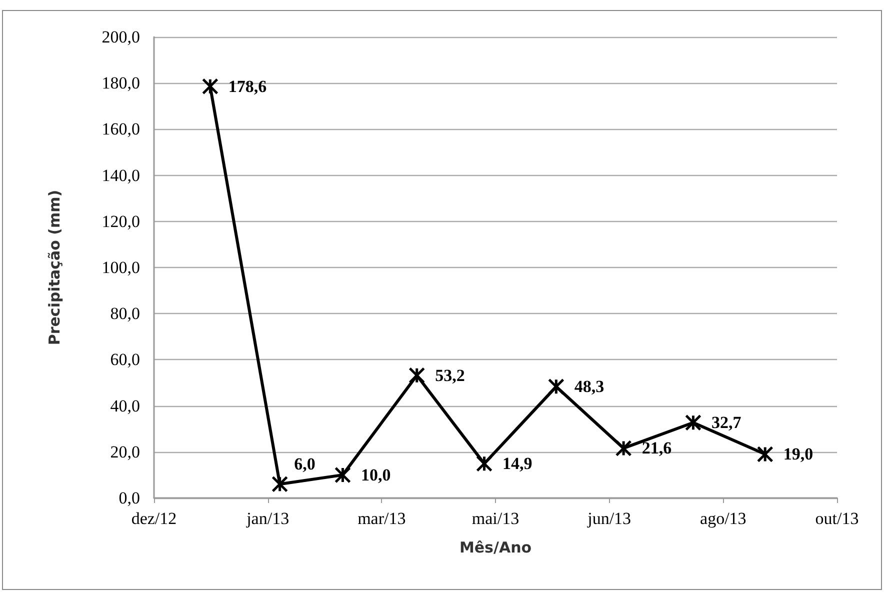 The width and height of the screenshot is (887, 595). What do you see at coordinates (798, 454) in the screenshot?
I see `data-label: 19,0` at bounding box center [798, 454].